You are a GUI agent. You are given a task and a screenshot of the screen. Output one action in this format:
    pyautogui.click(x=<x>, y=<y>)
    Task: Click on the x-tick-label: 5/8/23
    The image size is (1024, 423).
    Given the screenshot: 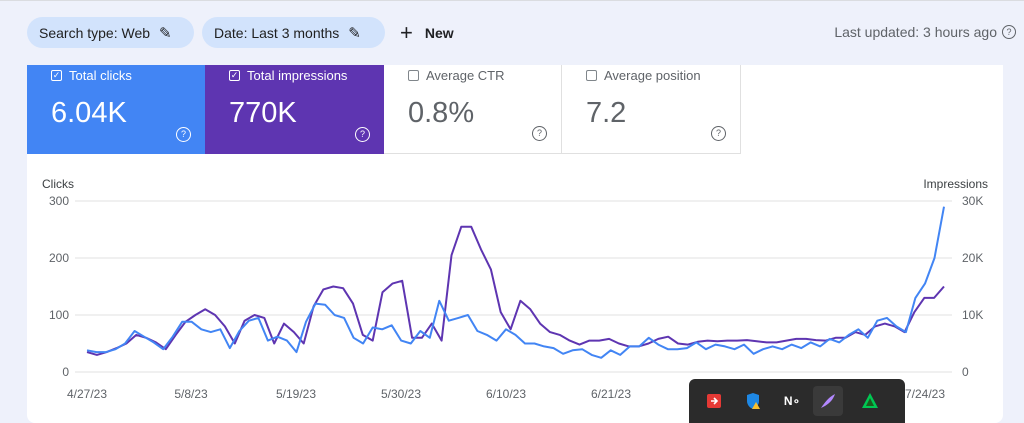 What is the action you would take?
    pyautogui.click(x=191, y=394)
    